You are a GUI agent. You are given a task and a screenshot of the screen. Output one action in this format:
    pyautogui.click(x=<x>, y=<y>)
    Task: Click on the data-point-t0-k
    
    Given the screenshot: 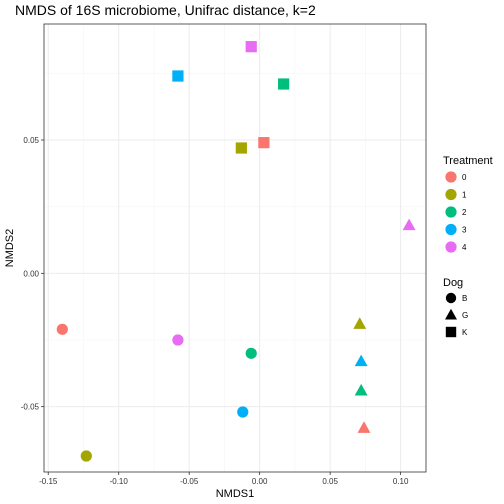 What is the action you would take?
    pyautogui.click(x=264, y=143)
    